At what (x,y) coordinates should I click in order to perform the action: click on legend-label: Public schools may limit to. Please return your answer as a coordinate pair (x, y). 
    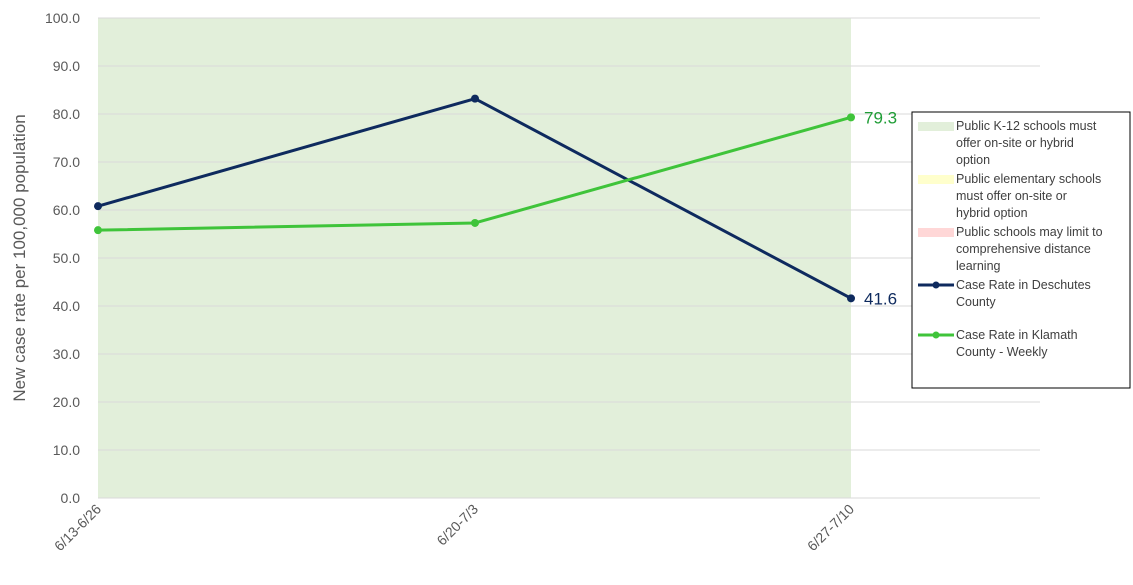
    Looking at the image, I should click on (1029, 232).